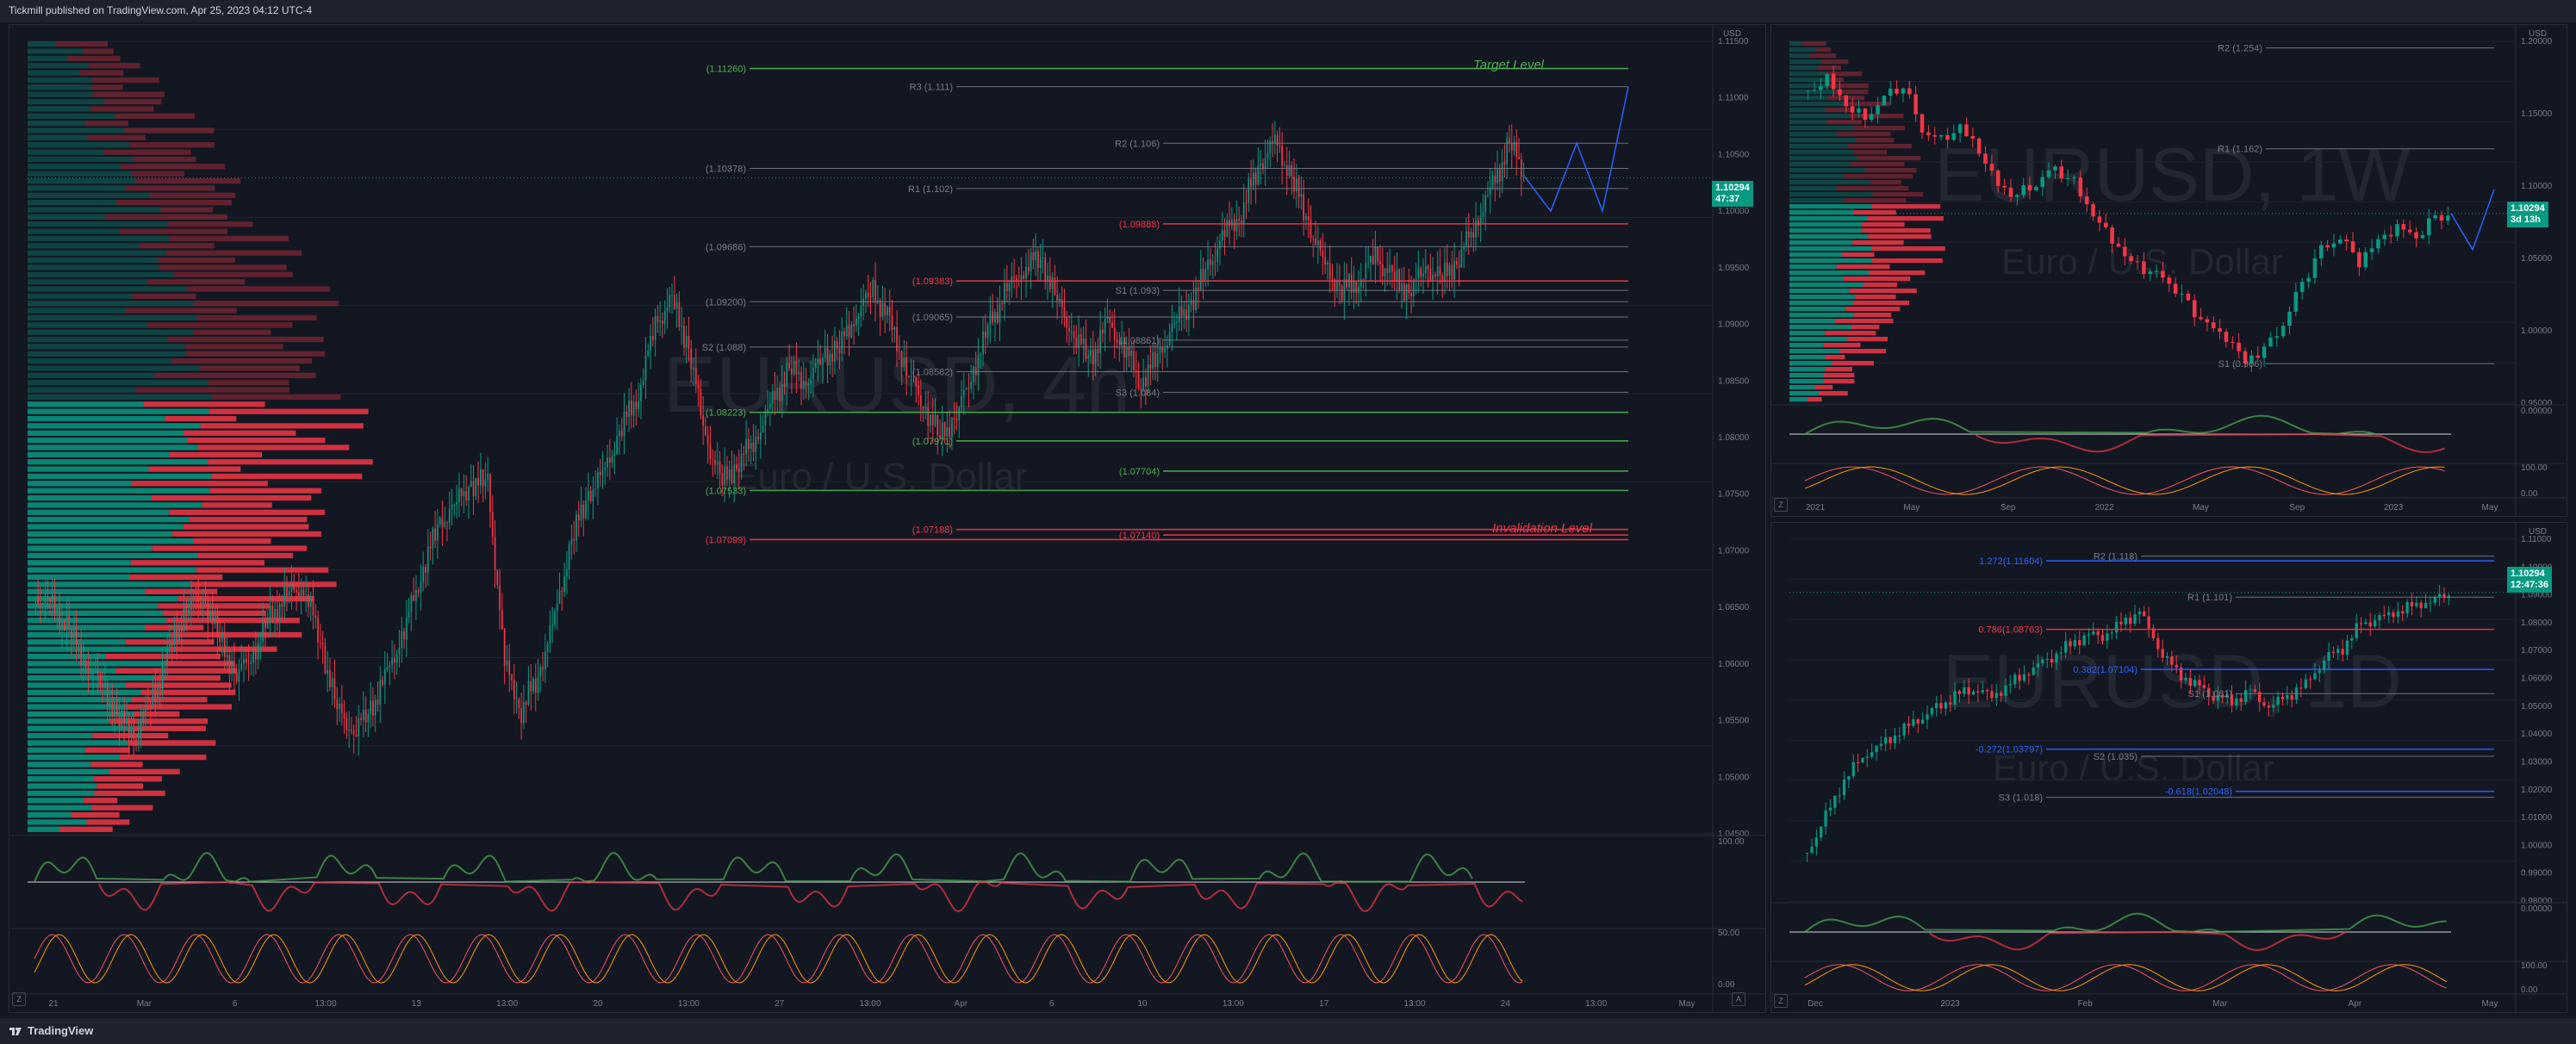 The height and width of the screenshot is (1044, 2576). Describe the element at coordinates (754, 867) in the screenshot. I see `momentum-line-positive` at that location.